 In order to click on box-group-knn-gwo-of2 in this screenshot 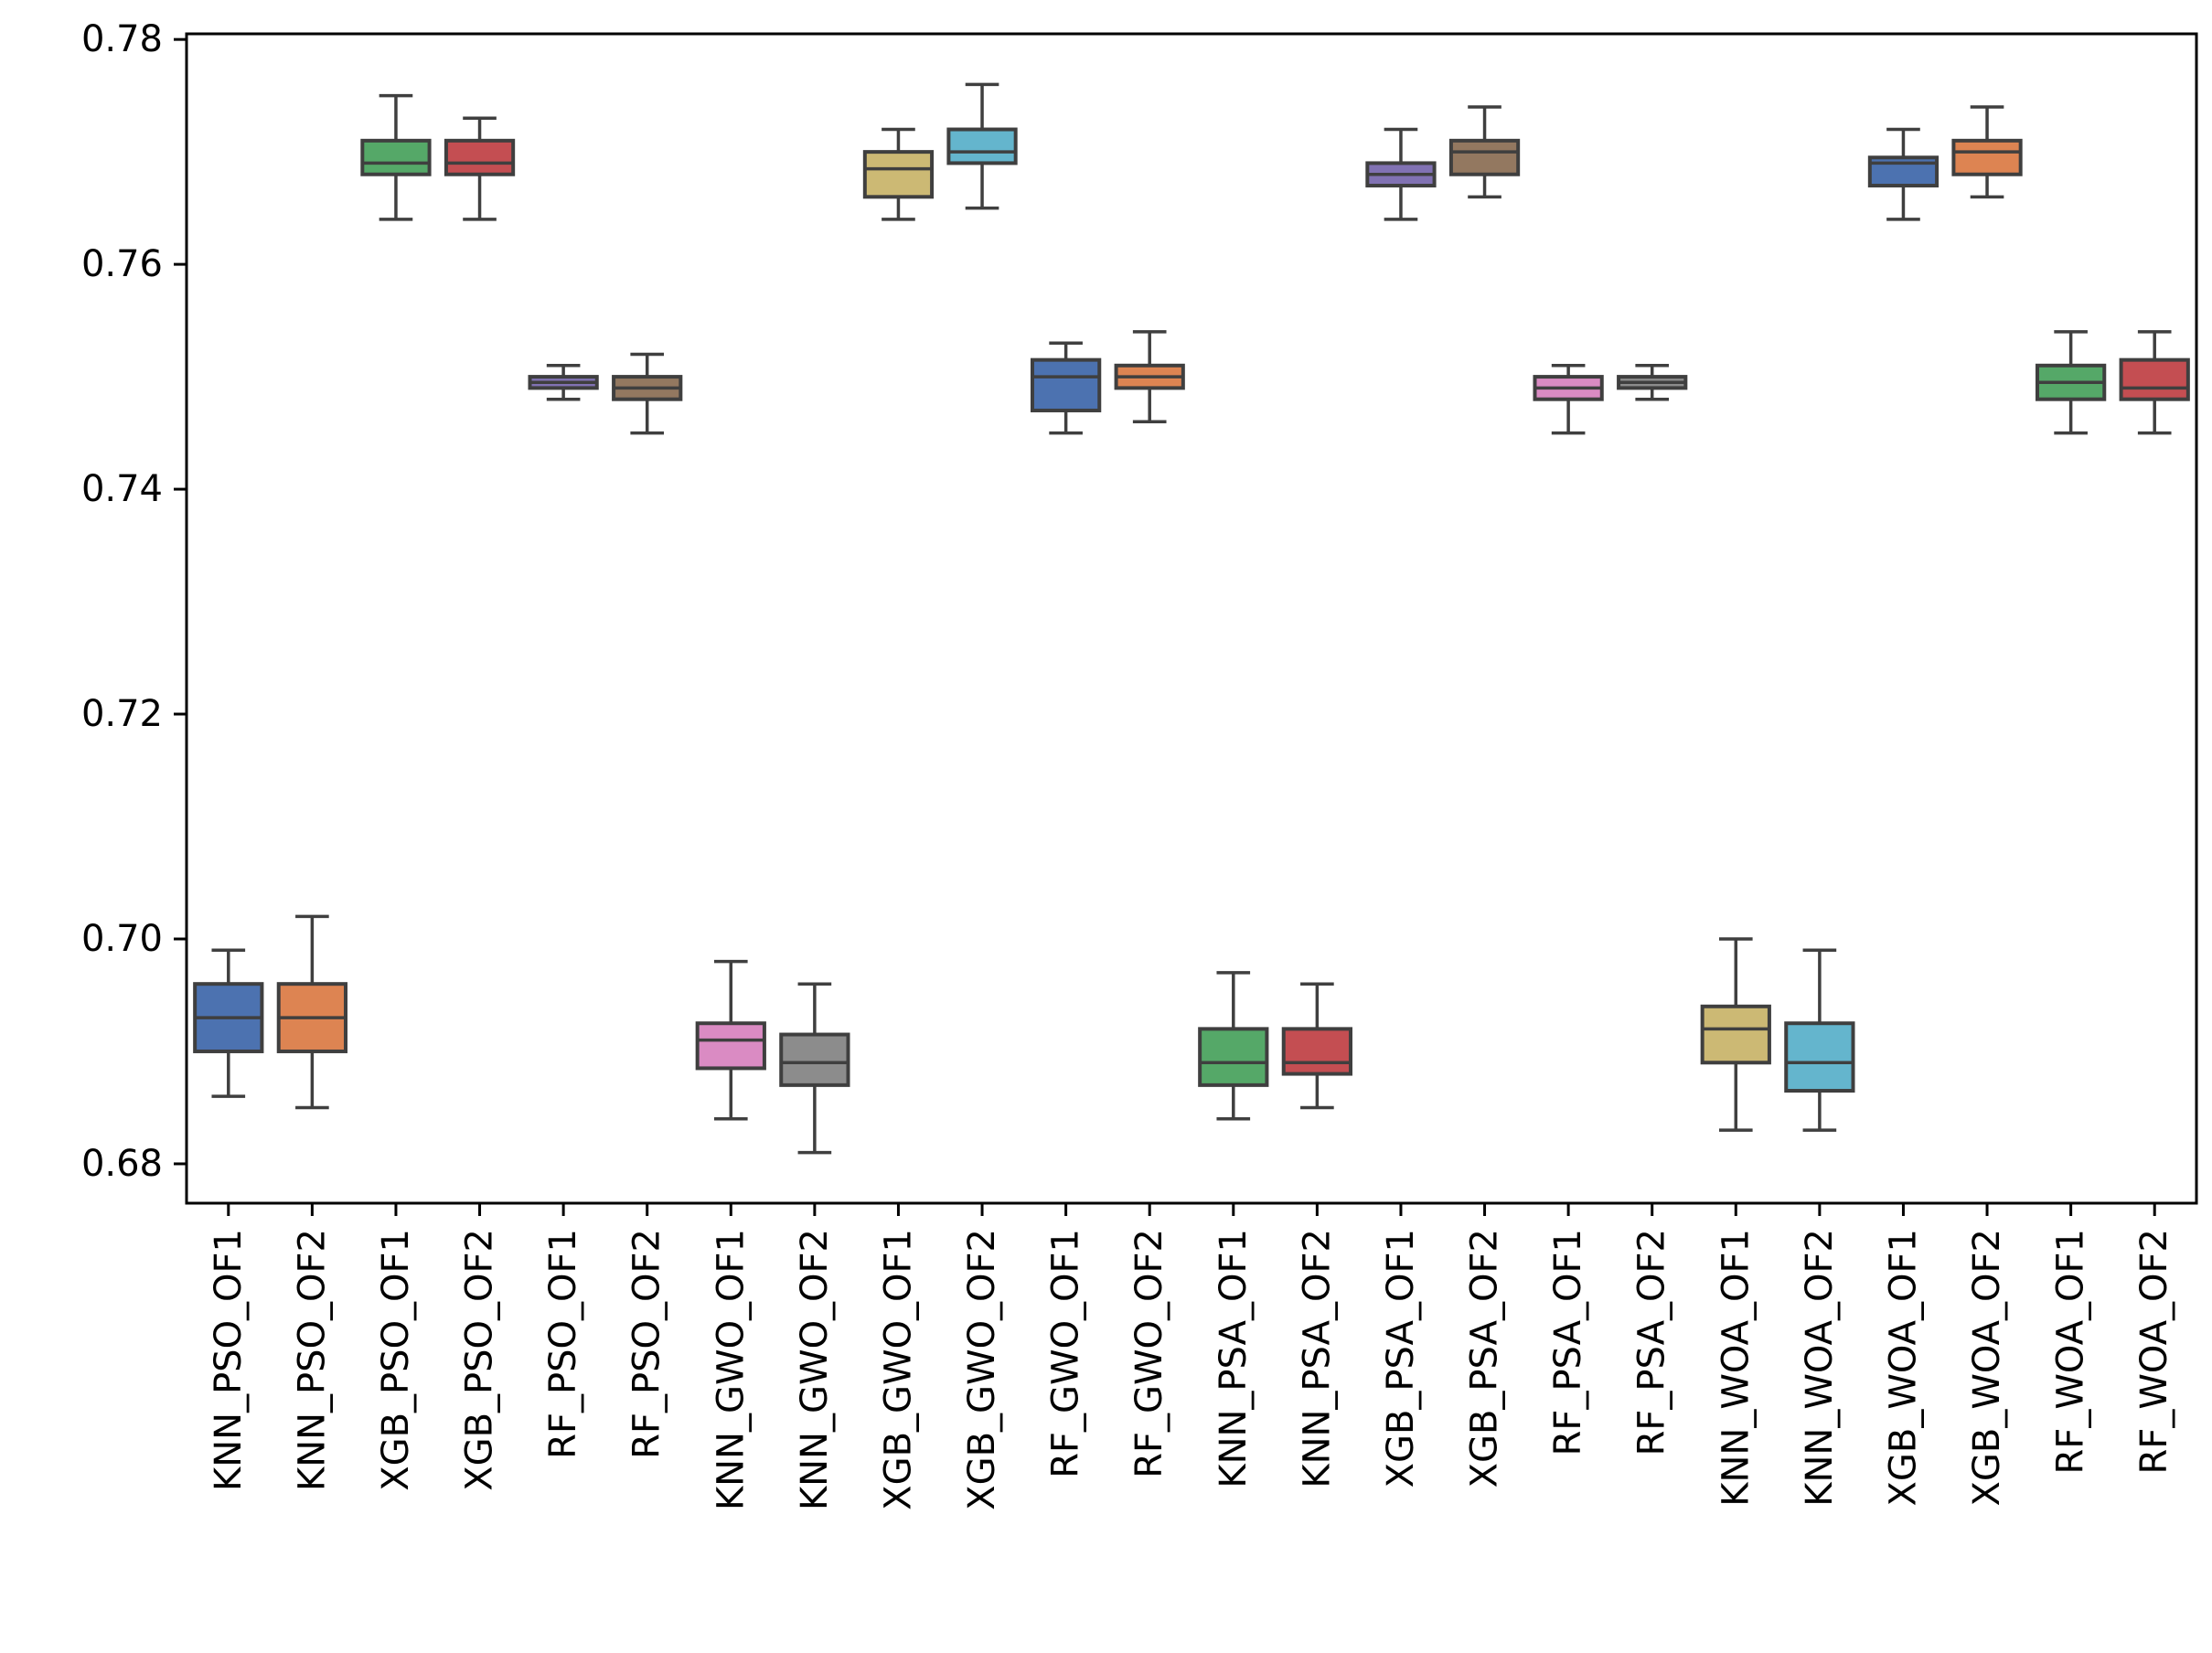, I will do `click(814, 1068)`.